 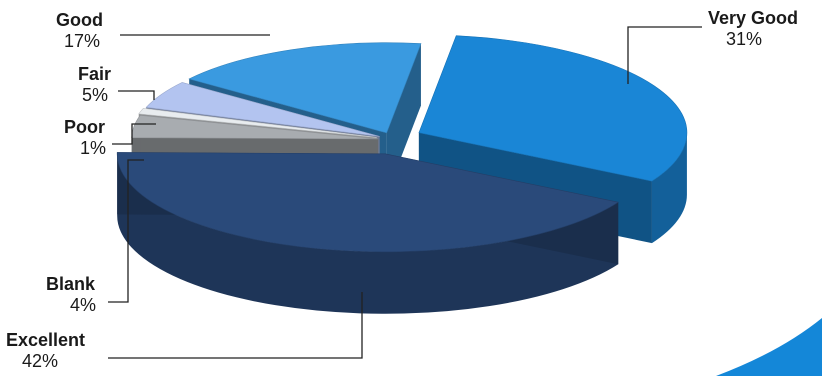 I want to click on label-good: Good, so click(x=79, y=20).